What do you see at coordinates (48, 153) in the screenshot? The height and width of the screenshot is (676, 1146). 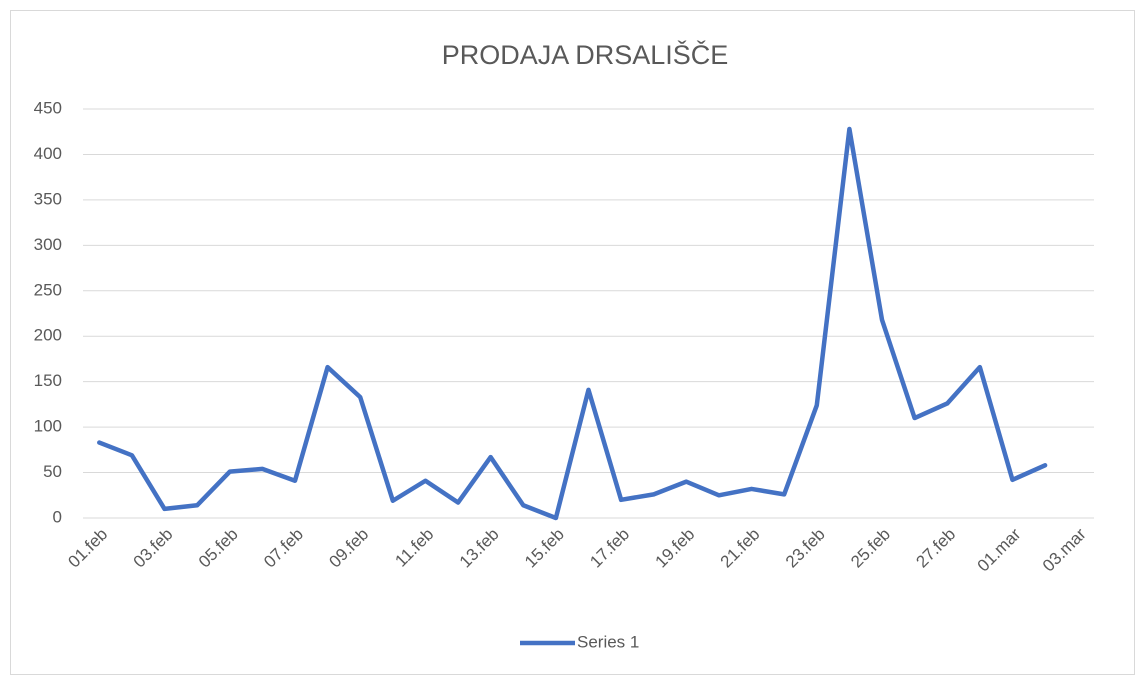 I see `y-tick-label: 400` at bounding box center [48, 153].